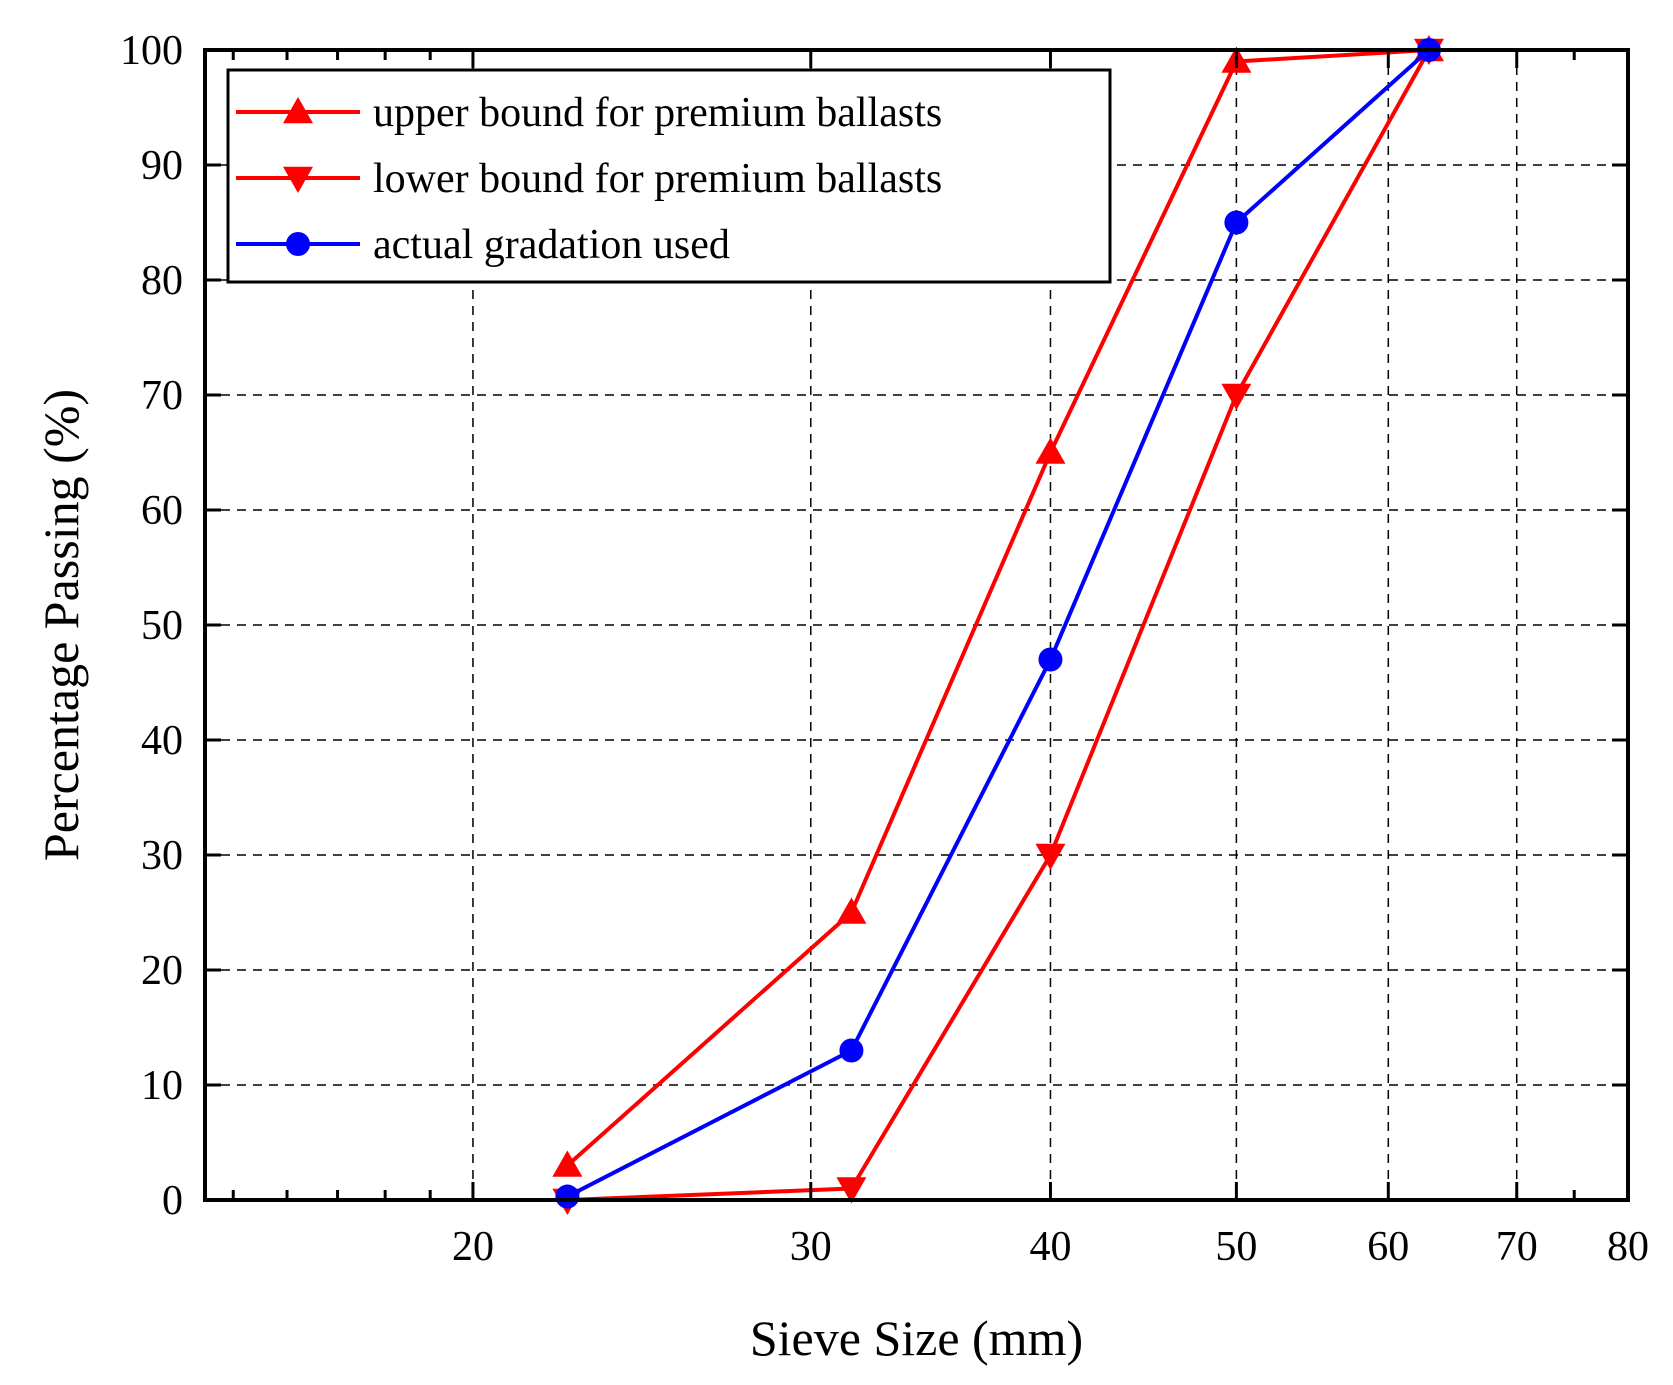  Describe the element at coordinates (162, 1086) in the screenshot. I see `y-tick-label: 10` at that location.